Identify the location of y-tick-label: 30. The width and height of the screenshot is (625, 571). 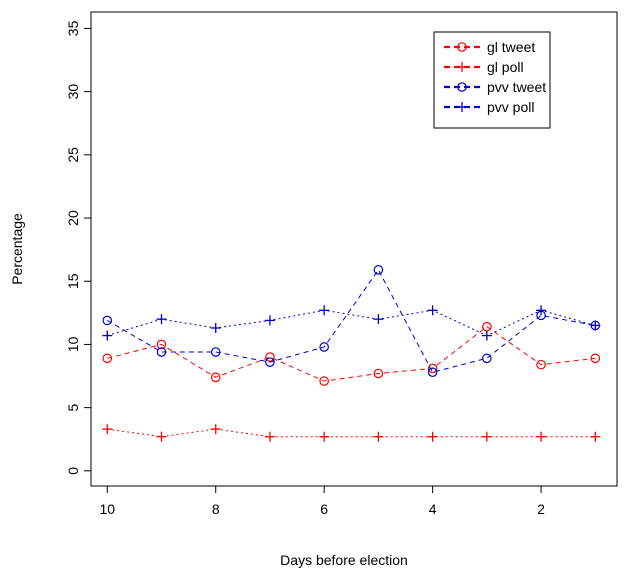
(73, 92).